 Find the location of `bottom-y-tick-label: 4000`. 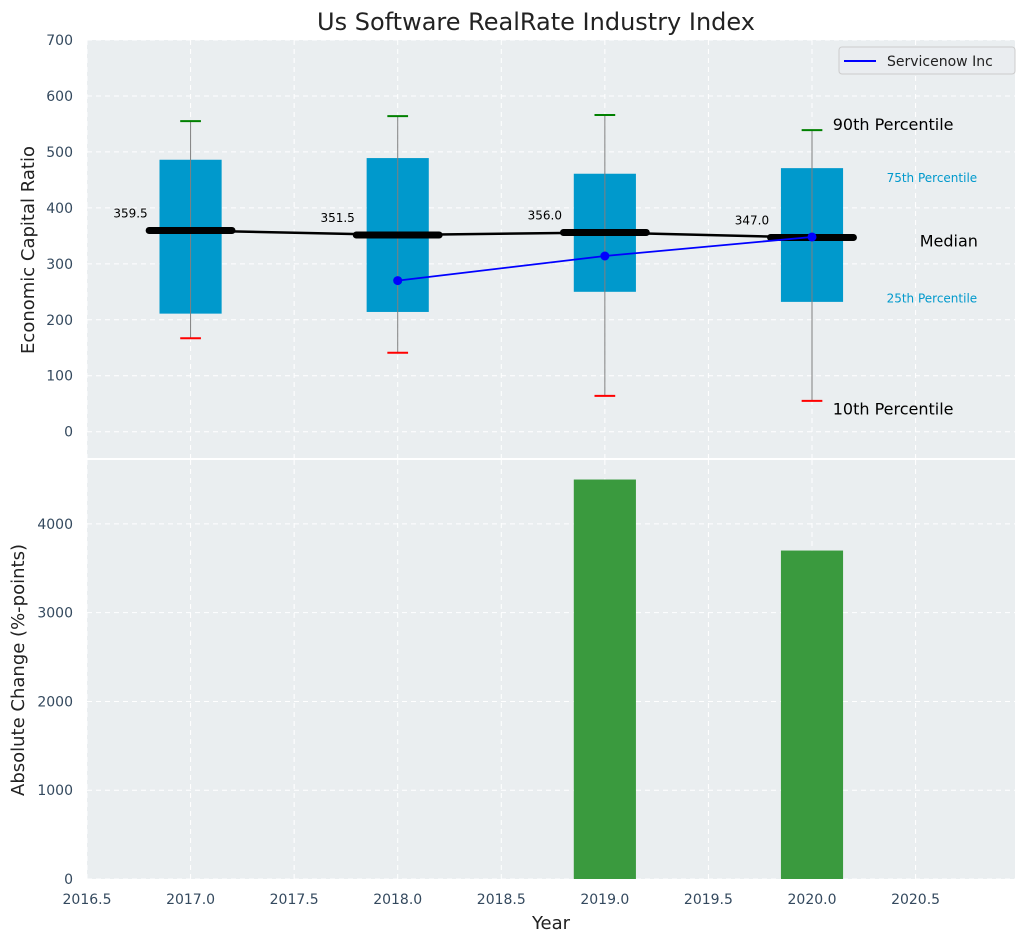

bottom-y-tick-label: 4000 is located at coordinates (55, 525).